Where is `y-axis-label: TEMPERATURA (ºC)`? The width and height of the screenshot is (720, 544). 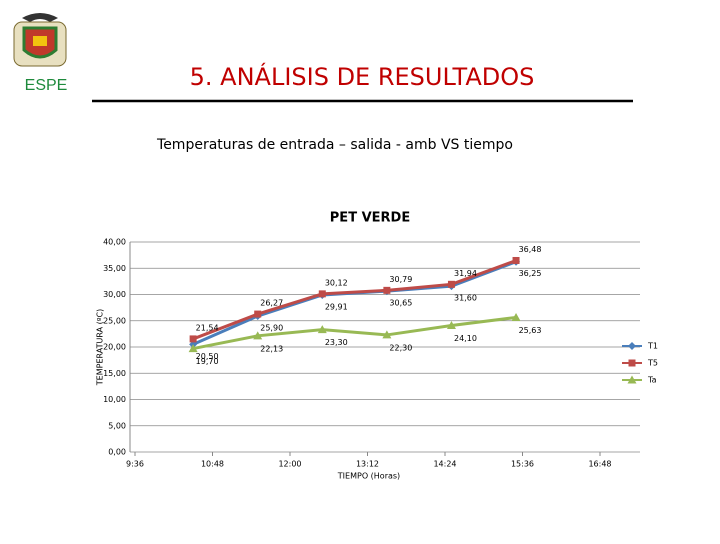
y-axis-label: TEMPERATURA (ºC) is located at coordinates (100, 347).